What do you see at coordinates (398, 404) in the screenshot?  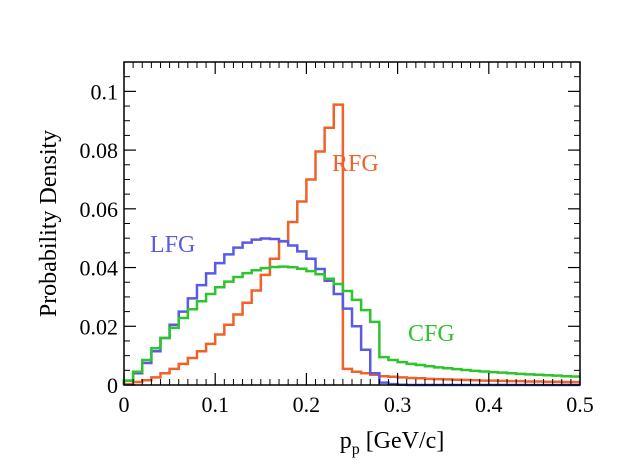 I see `x-tick-label: 0.3` at bounding box center [398, 404].